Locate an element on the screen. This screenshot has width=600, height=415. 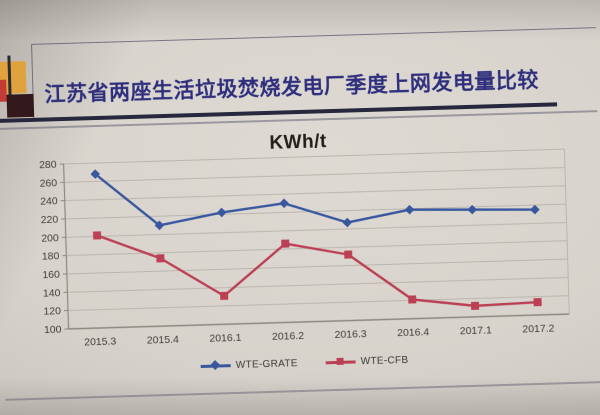
y-axis-label: 180 is located at coordinates (51, 256).